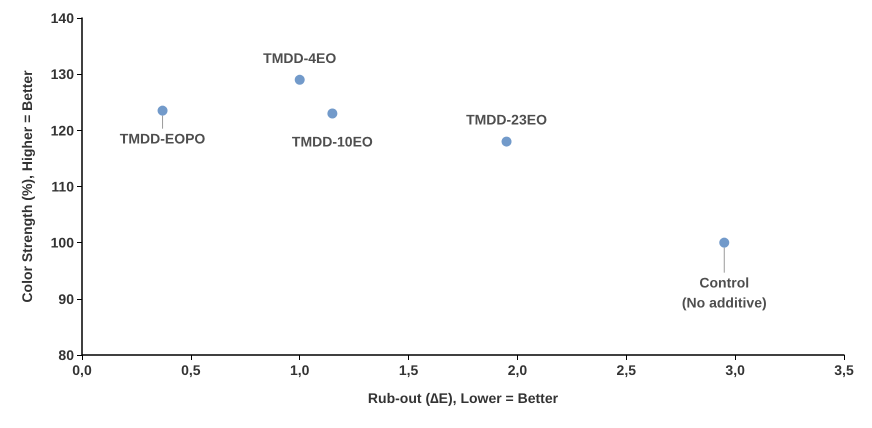 The width and height of the screenshot is (872, 428). I want to click on annotation: TMDD-4EO, so click(299, 58).